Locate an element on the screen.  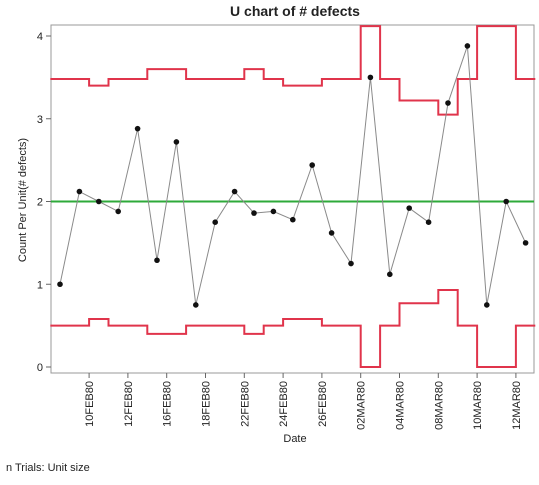
x-tick-label: 04MAR80 is located at coordinates (401, 405).